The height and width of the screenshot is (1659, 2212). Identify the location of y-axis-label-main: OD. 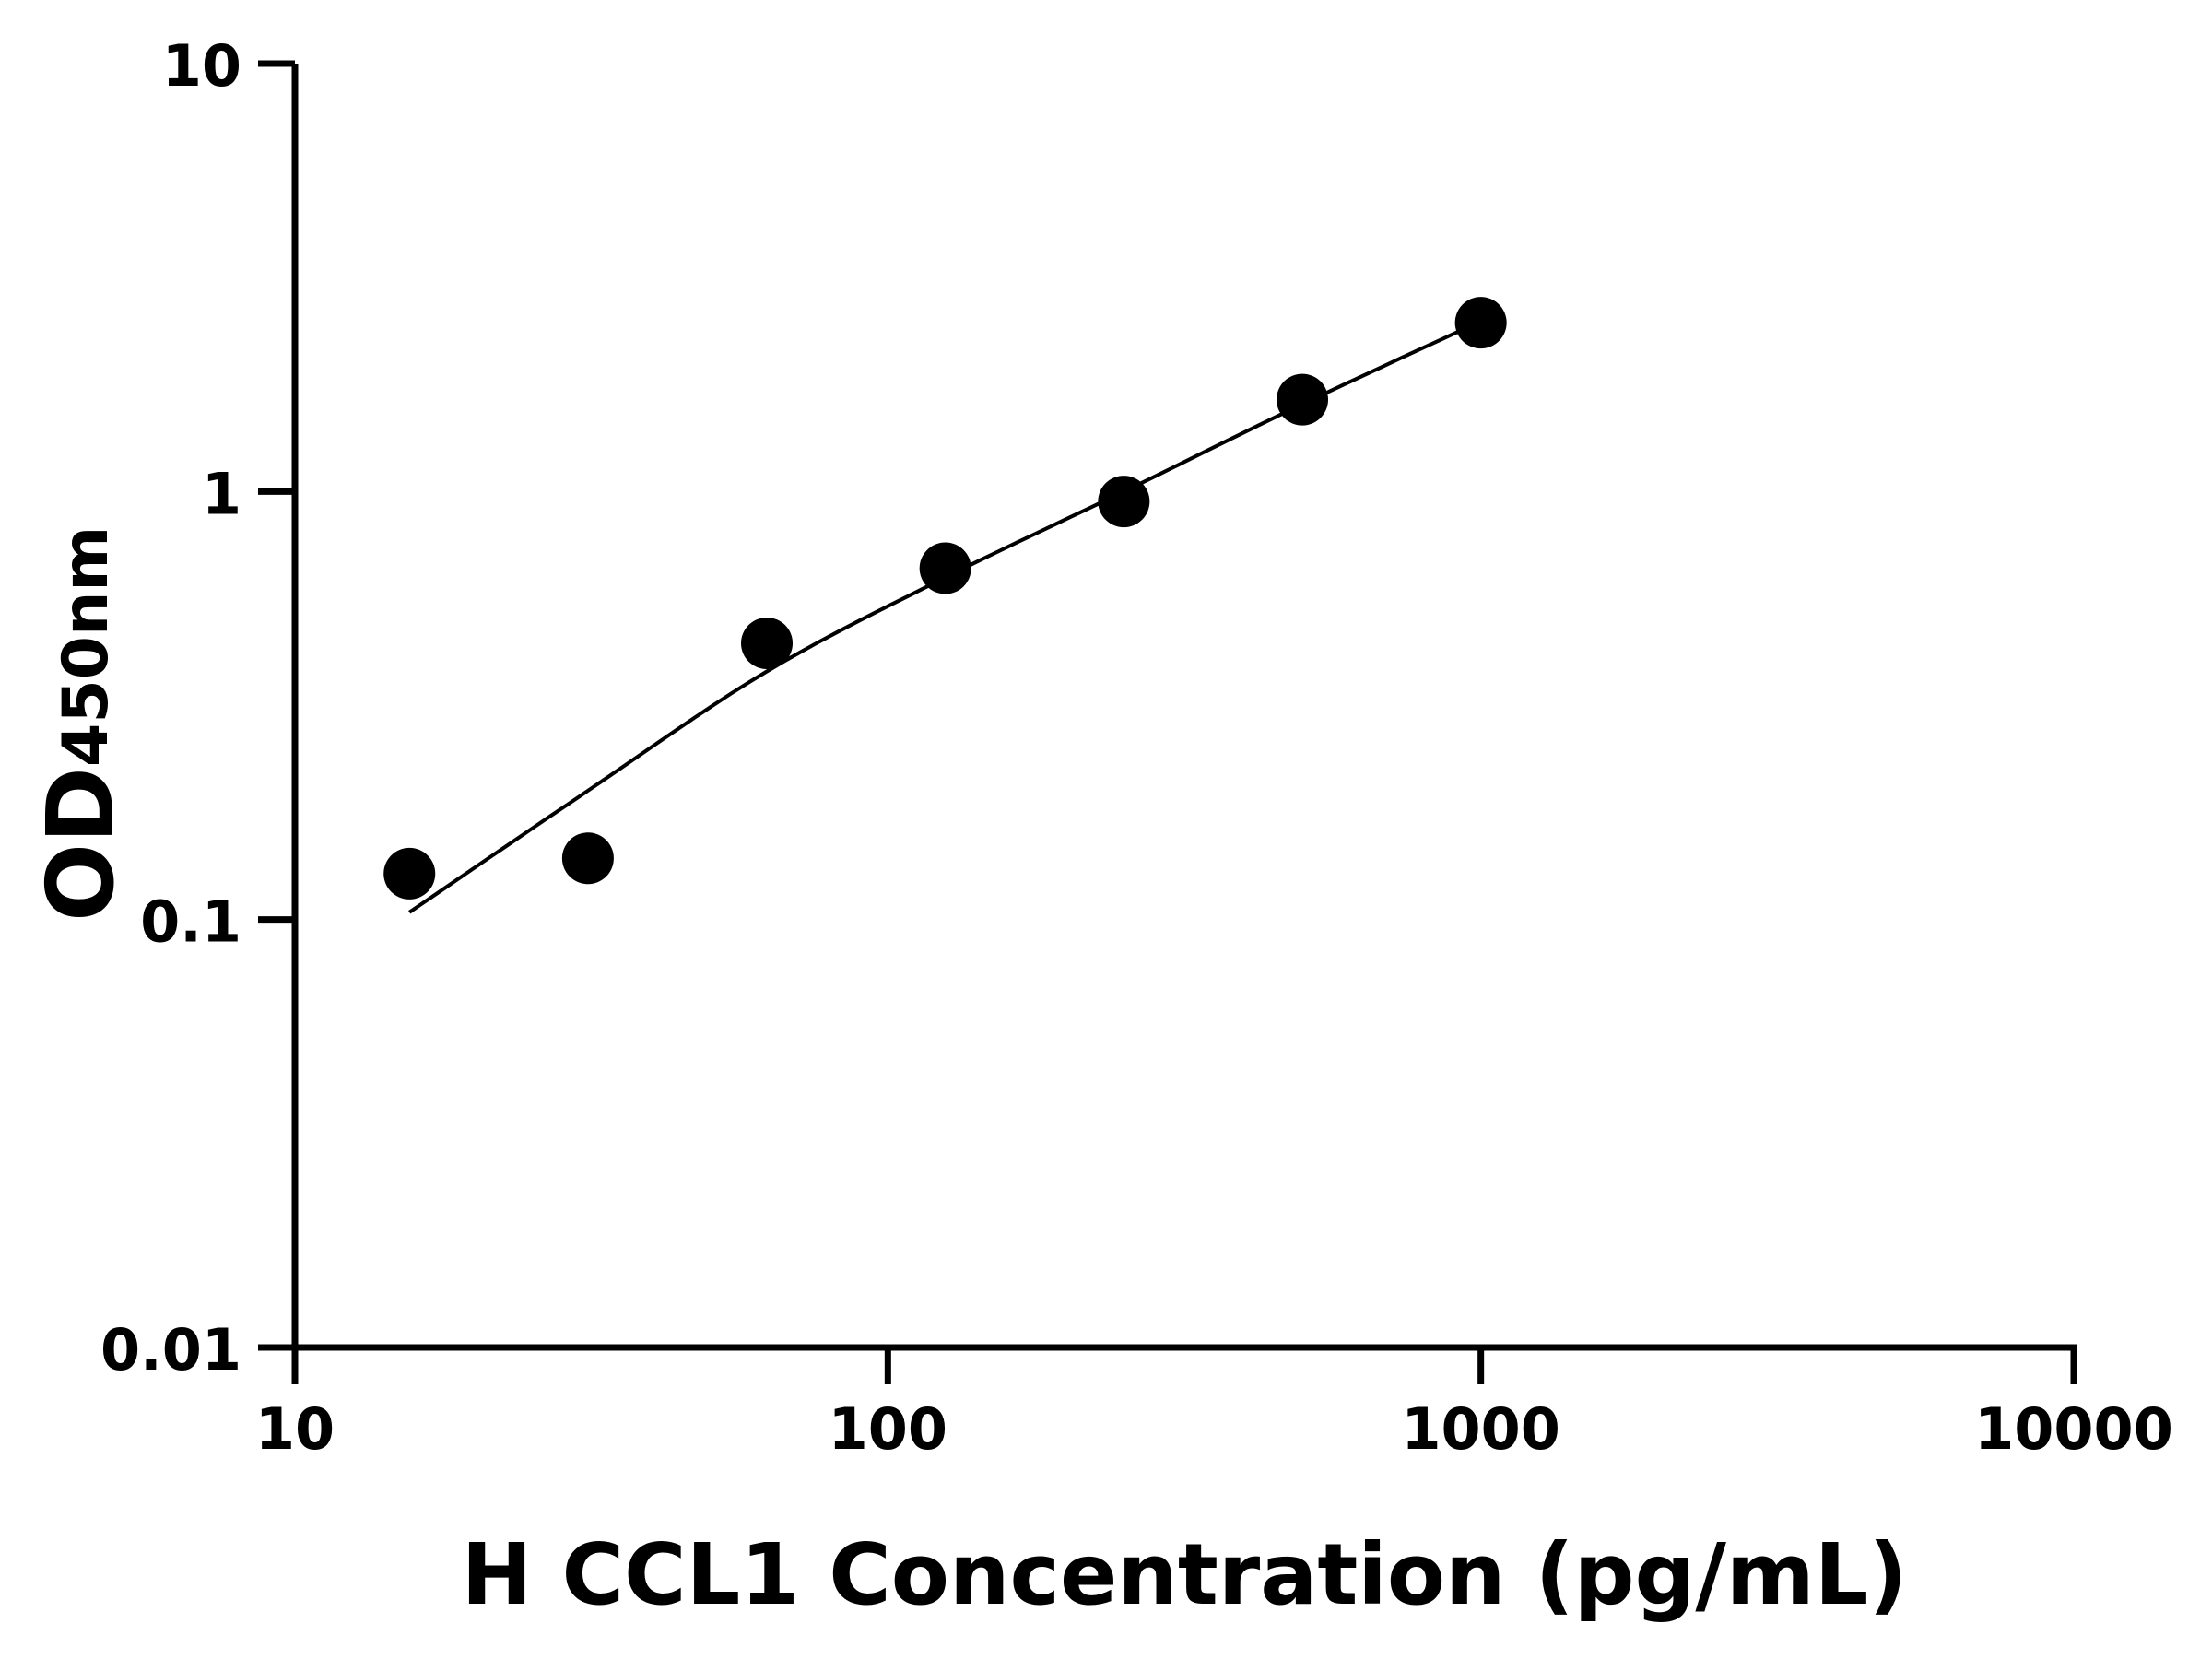
(81, 844).